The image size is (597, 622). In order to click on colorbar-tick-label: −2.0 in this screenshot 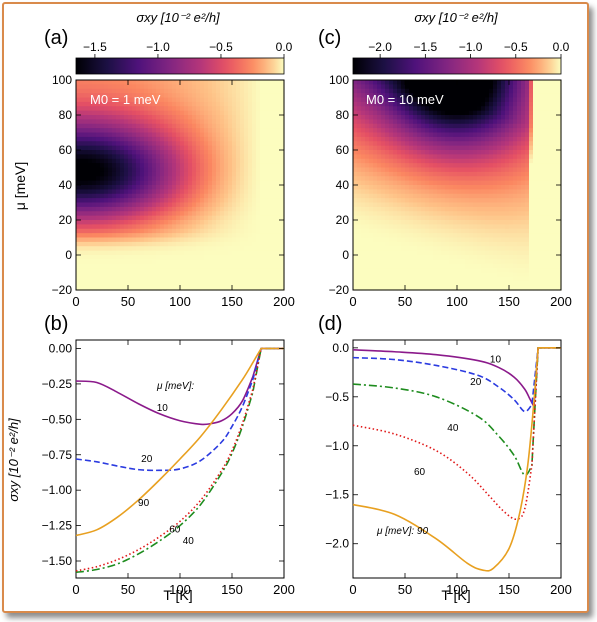, I will do `click(380, 47)`.